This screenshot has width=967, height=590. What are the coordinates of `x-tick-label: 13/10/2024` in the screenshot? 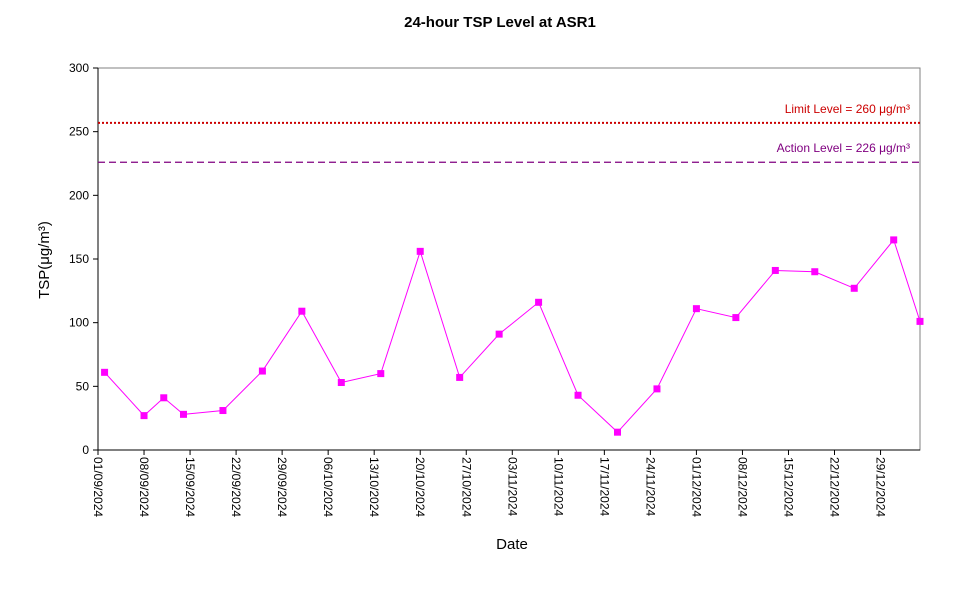 It's located at (374, 487).